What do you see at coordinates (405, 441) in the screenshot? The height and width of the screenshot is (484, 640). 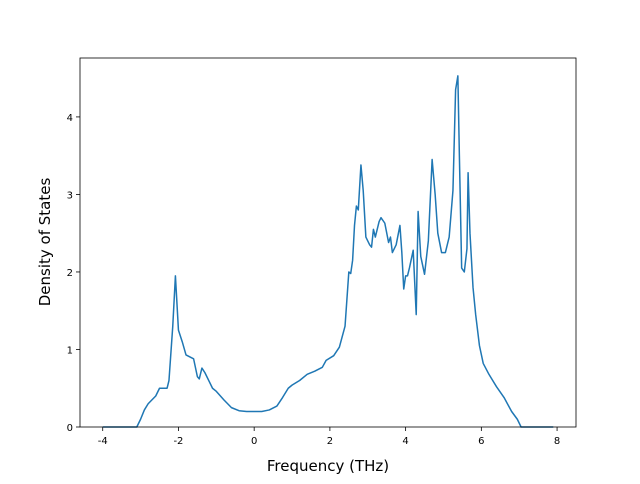 I see `x-tick-label: 4` at bounding box center [405, 441].